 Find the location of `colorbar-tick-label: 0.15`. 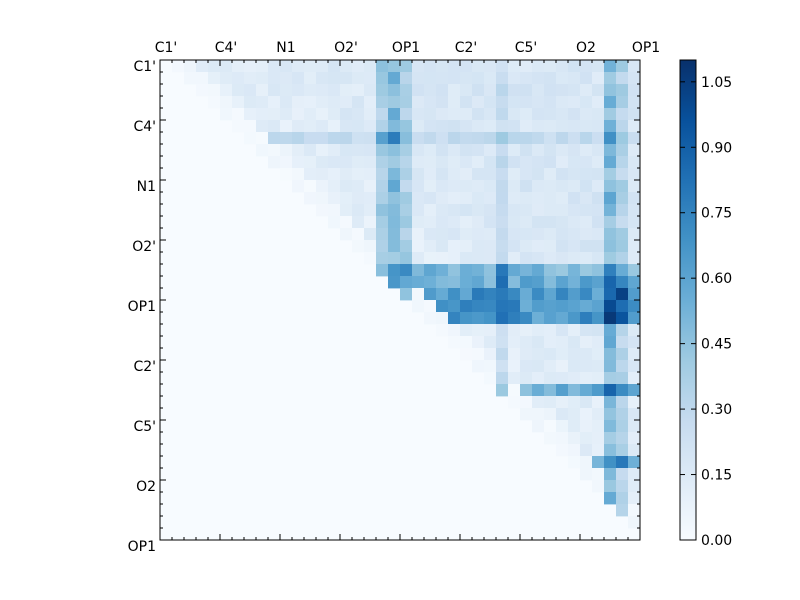

colorbar-tick-label: 0.15 is located at coordinates (716, 476).